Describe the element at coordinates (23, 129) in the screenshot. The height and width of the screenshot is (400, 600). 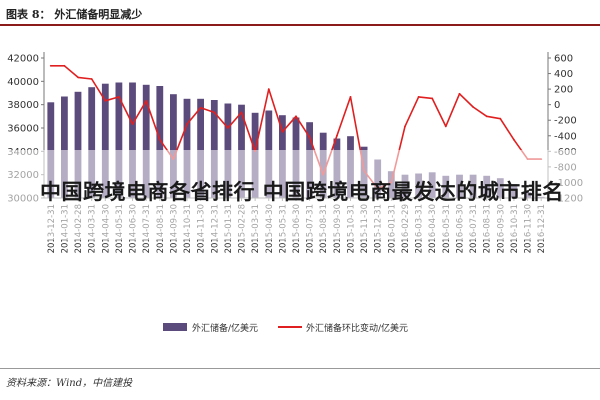
I see `left-tick-label-36000: 36000` at that location.